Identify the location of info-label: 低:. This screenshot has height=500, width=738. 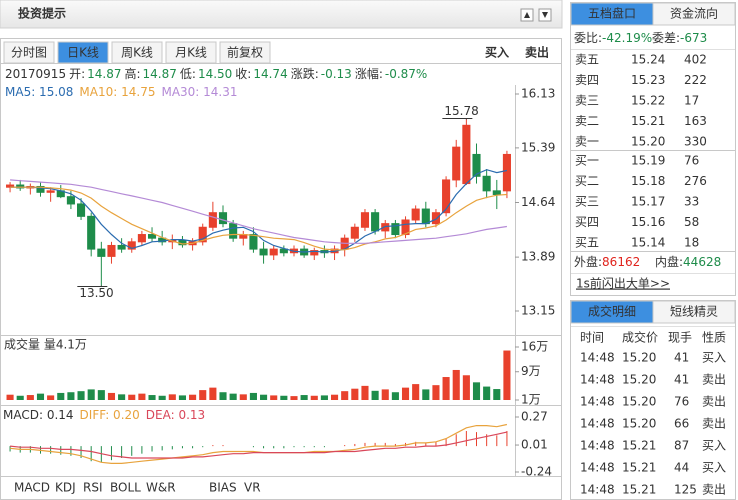
(188, 74).